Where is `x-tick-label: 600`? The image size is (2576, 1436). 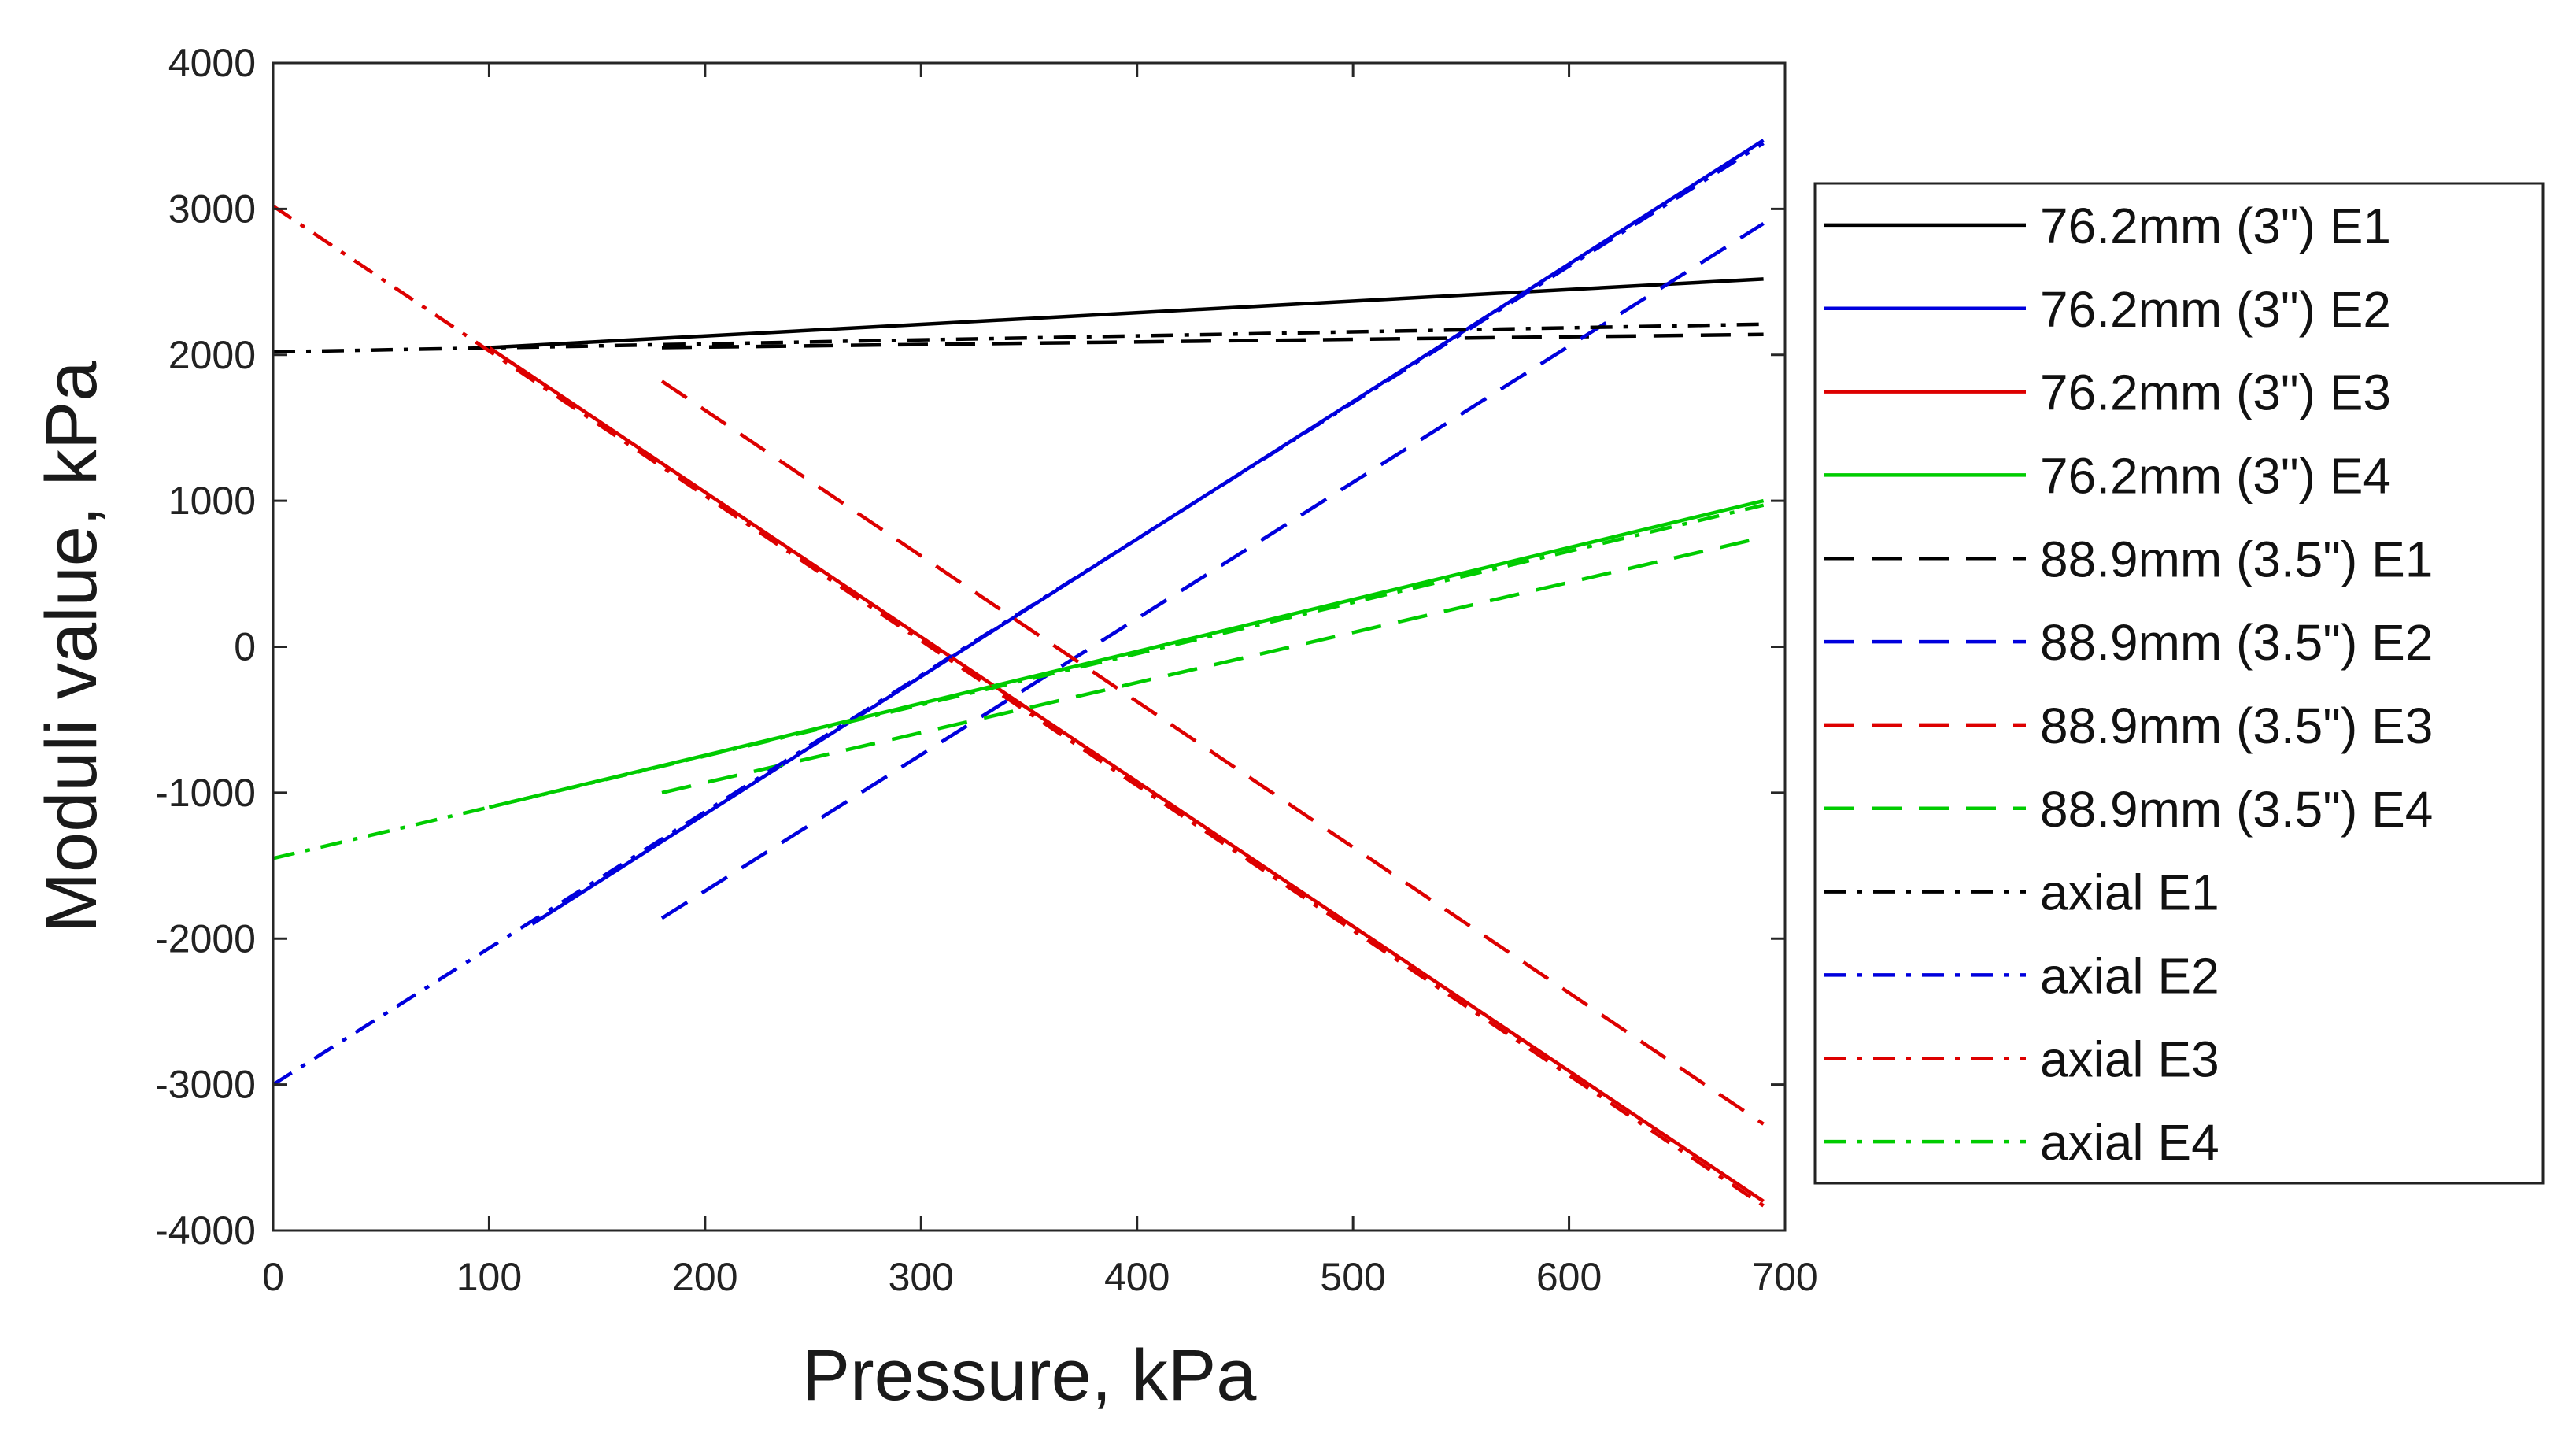
x-tick-label: 600 is located at coordinates (1569, 1277).